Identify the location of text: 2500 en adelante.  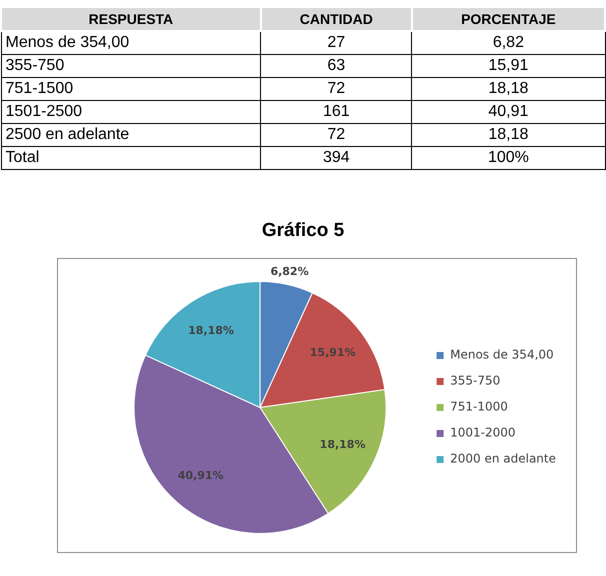
(131, 135).